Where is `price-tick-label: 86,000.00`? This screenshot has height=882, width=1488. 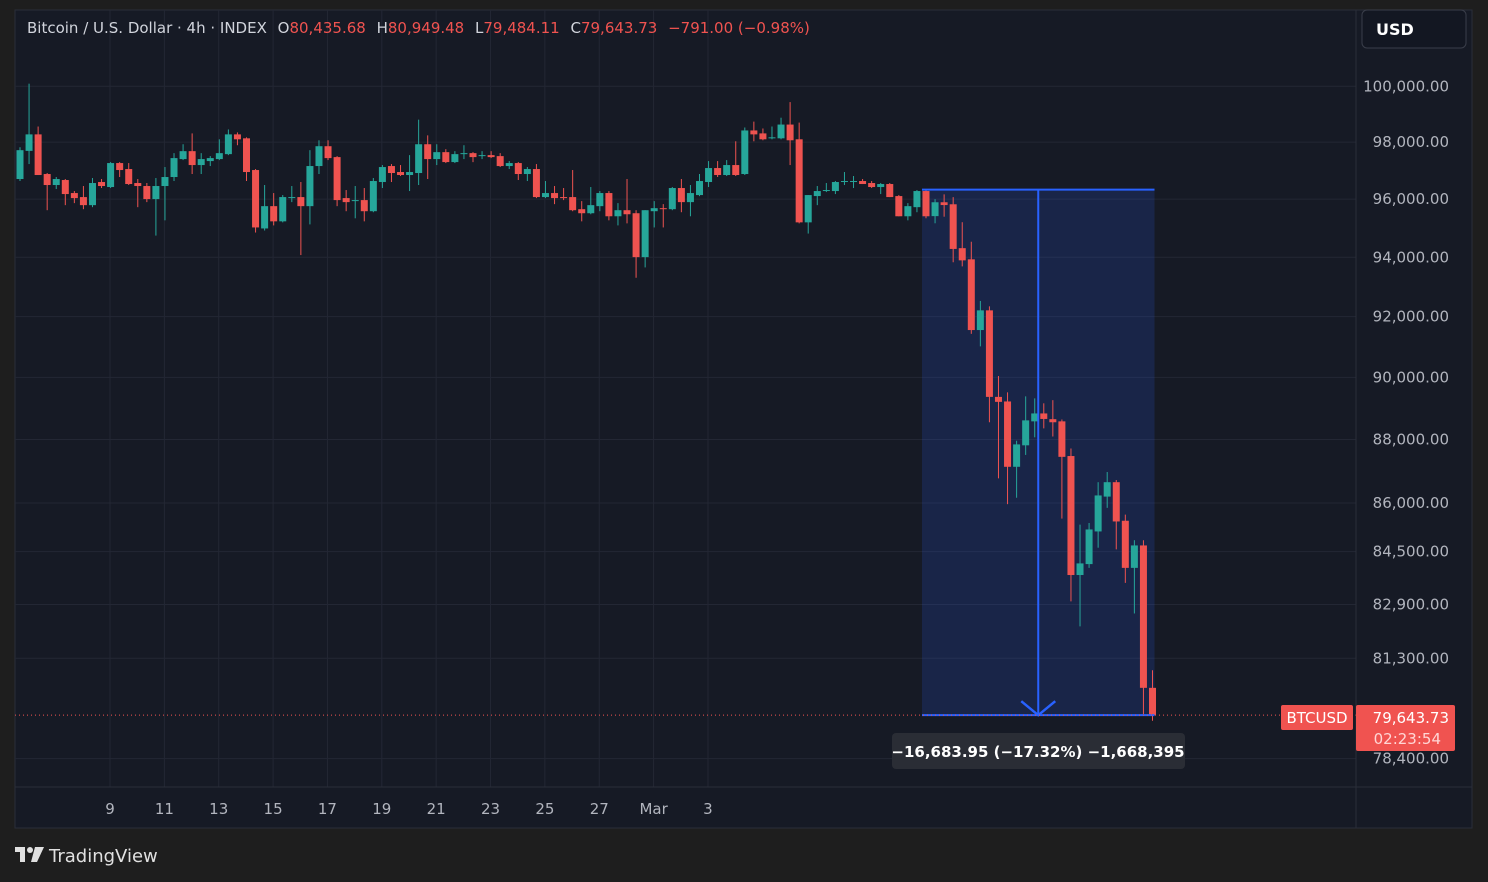
price-tick-label: 86,000.00 is located at coordinates (1411, 503).